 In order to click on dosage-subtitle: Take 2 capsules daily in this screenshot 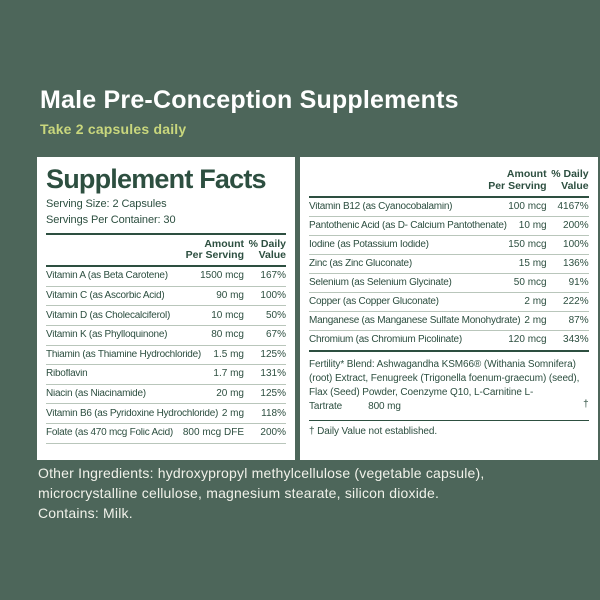, I will do `click(113, 129)`.